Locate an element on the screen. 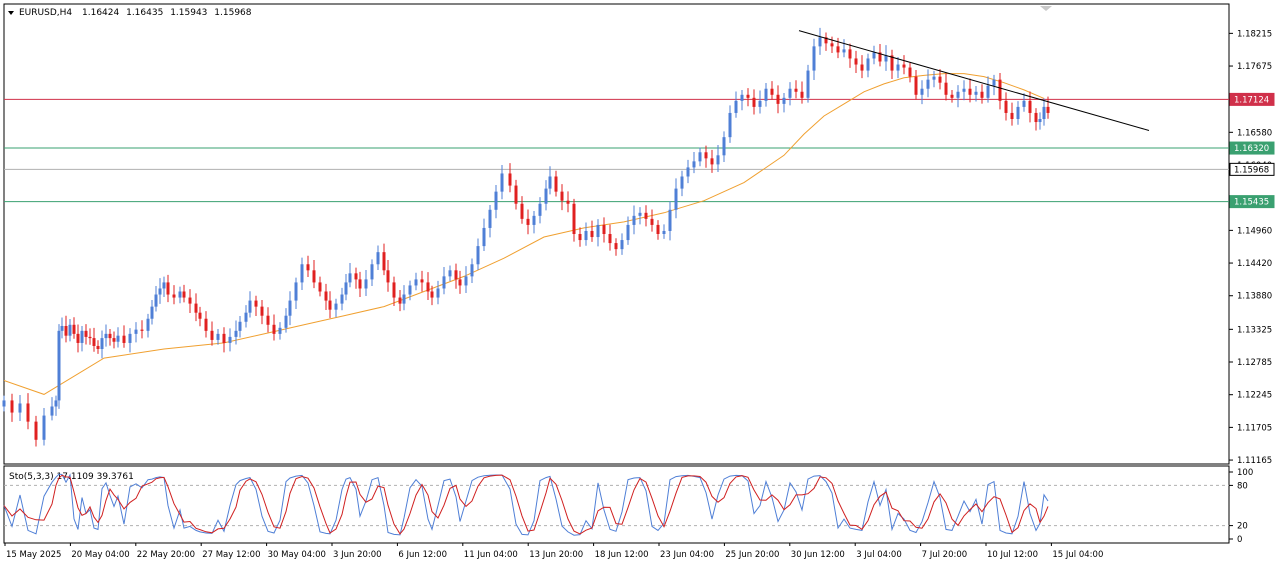  chart-shift-marker-icon is located at coordinates (1046, 8).